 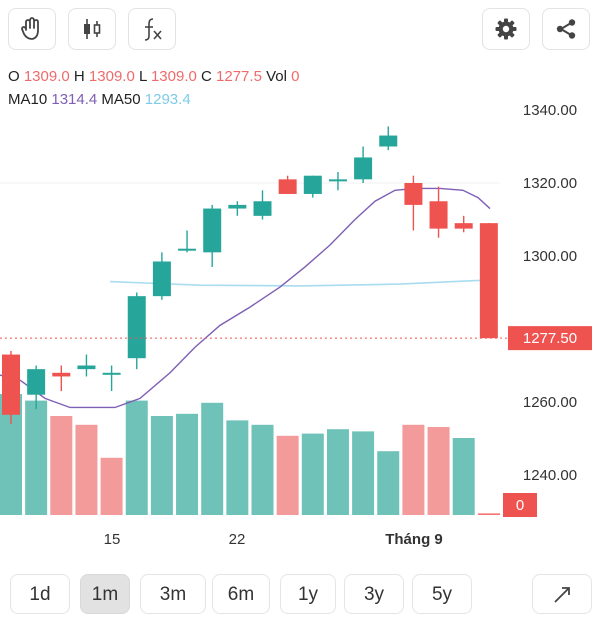 I want to click on range-tab-3y: 3y, so click(x=374, y=594).